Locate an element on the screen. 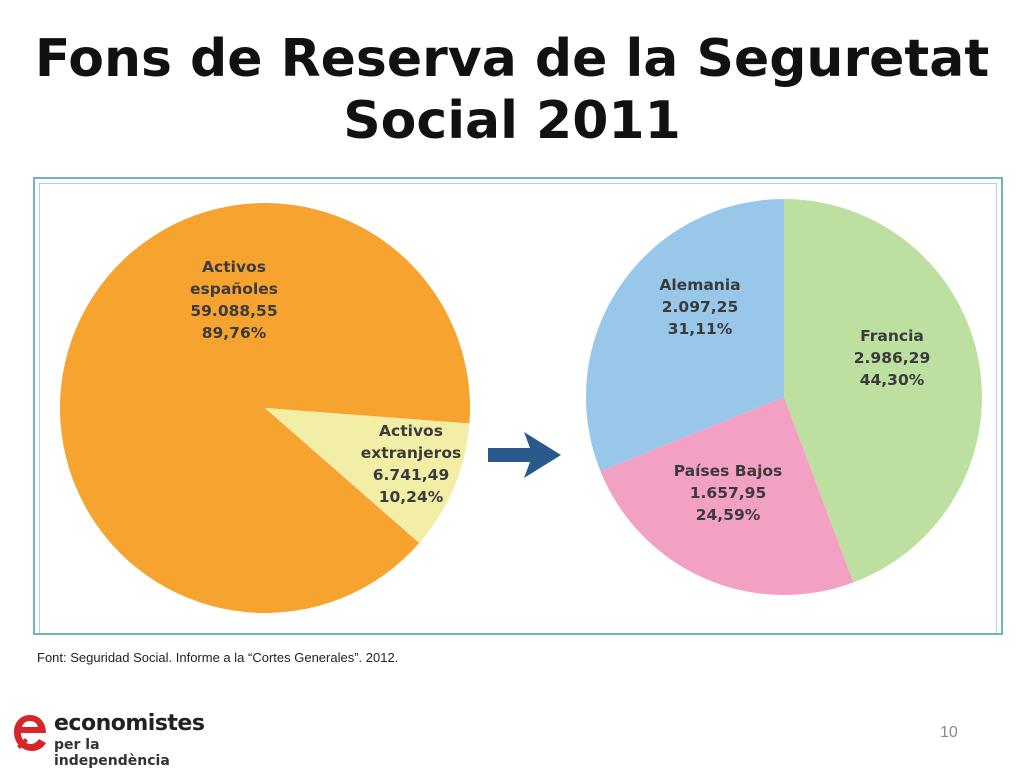 The image size is (1024, 769). logo-name: economistes is located at coordinates (129, 723).